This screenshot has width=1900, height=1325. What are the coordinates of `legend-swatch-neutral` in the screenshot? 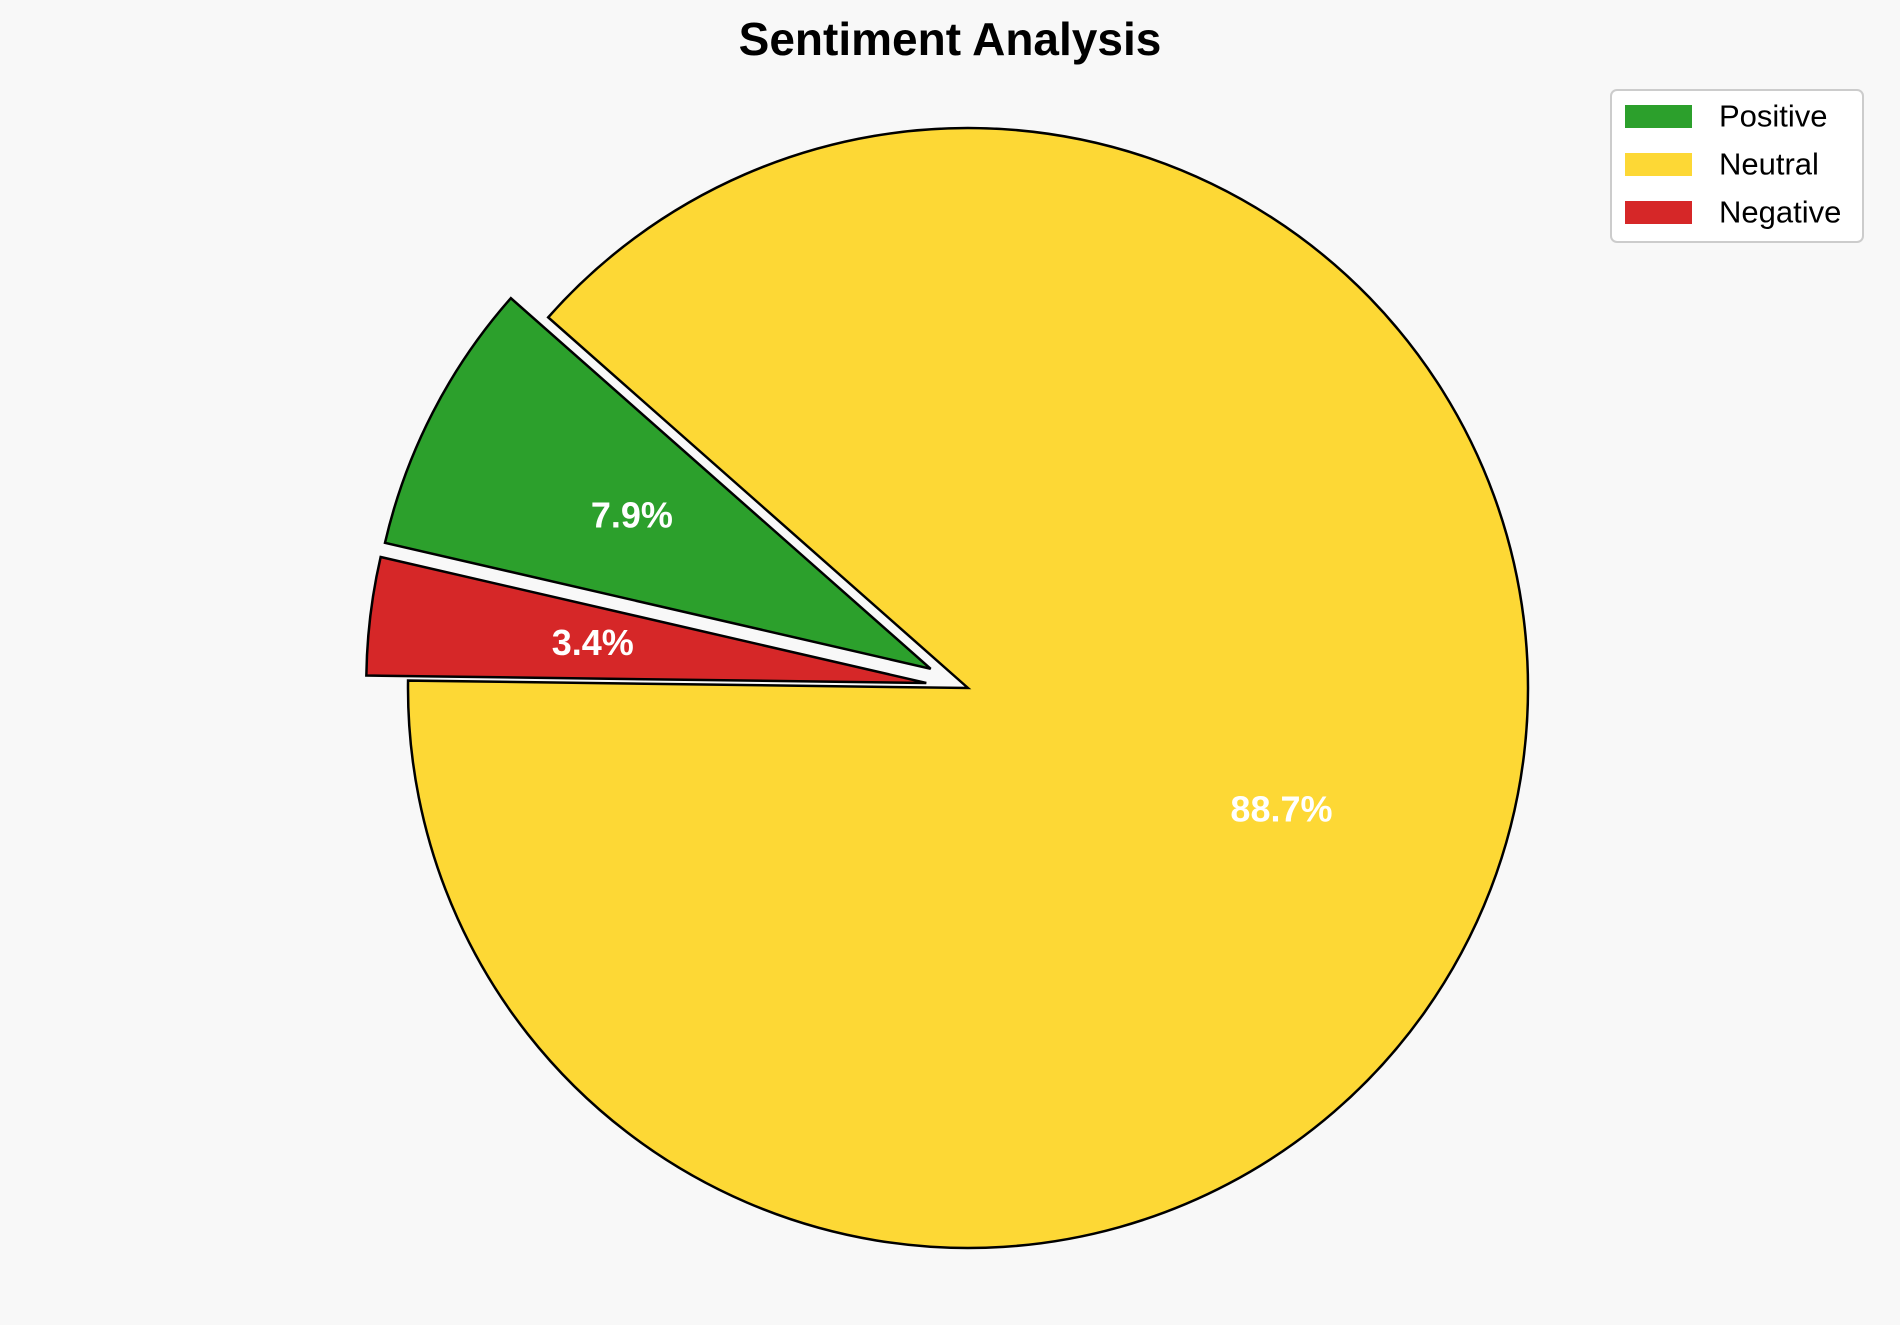 It's located at (1658, 164).